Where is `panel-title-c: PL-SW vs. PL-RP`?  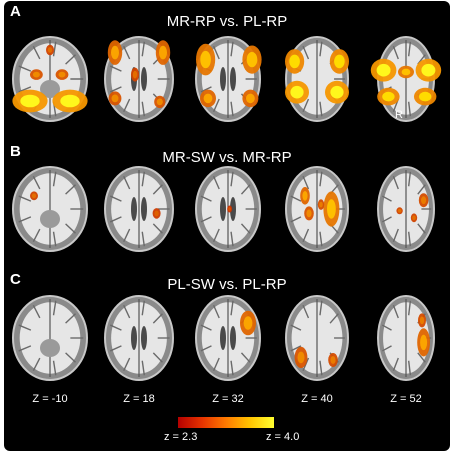 panel-title-c: PL-SW vs. PL-RP is located at coordinates (227, 284).